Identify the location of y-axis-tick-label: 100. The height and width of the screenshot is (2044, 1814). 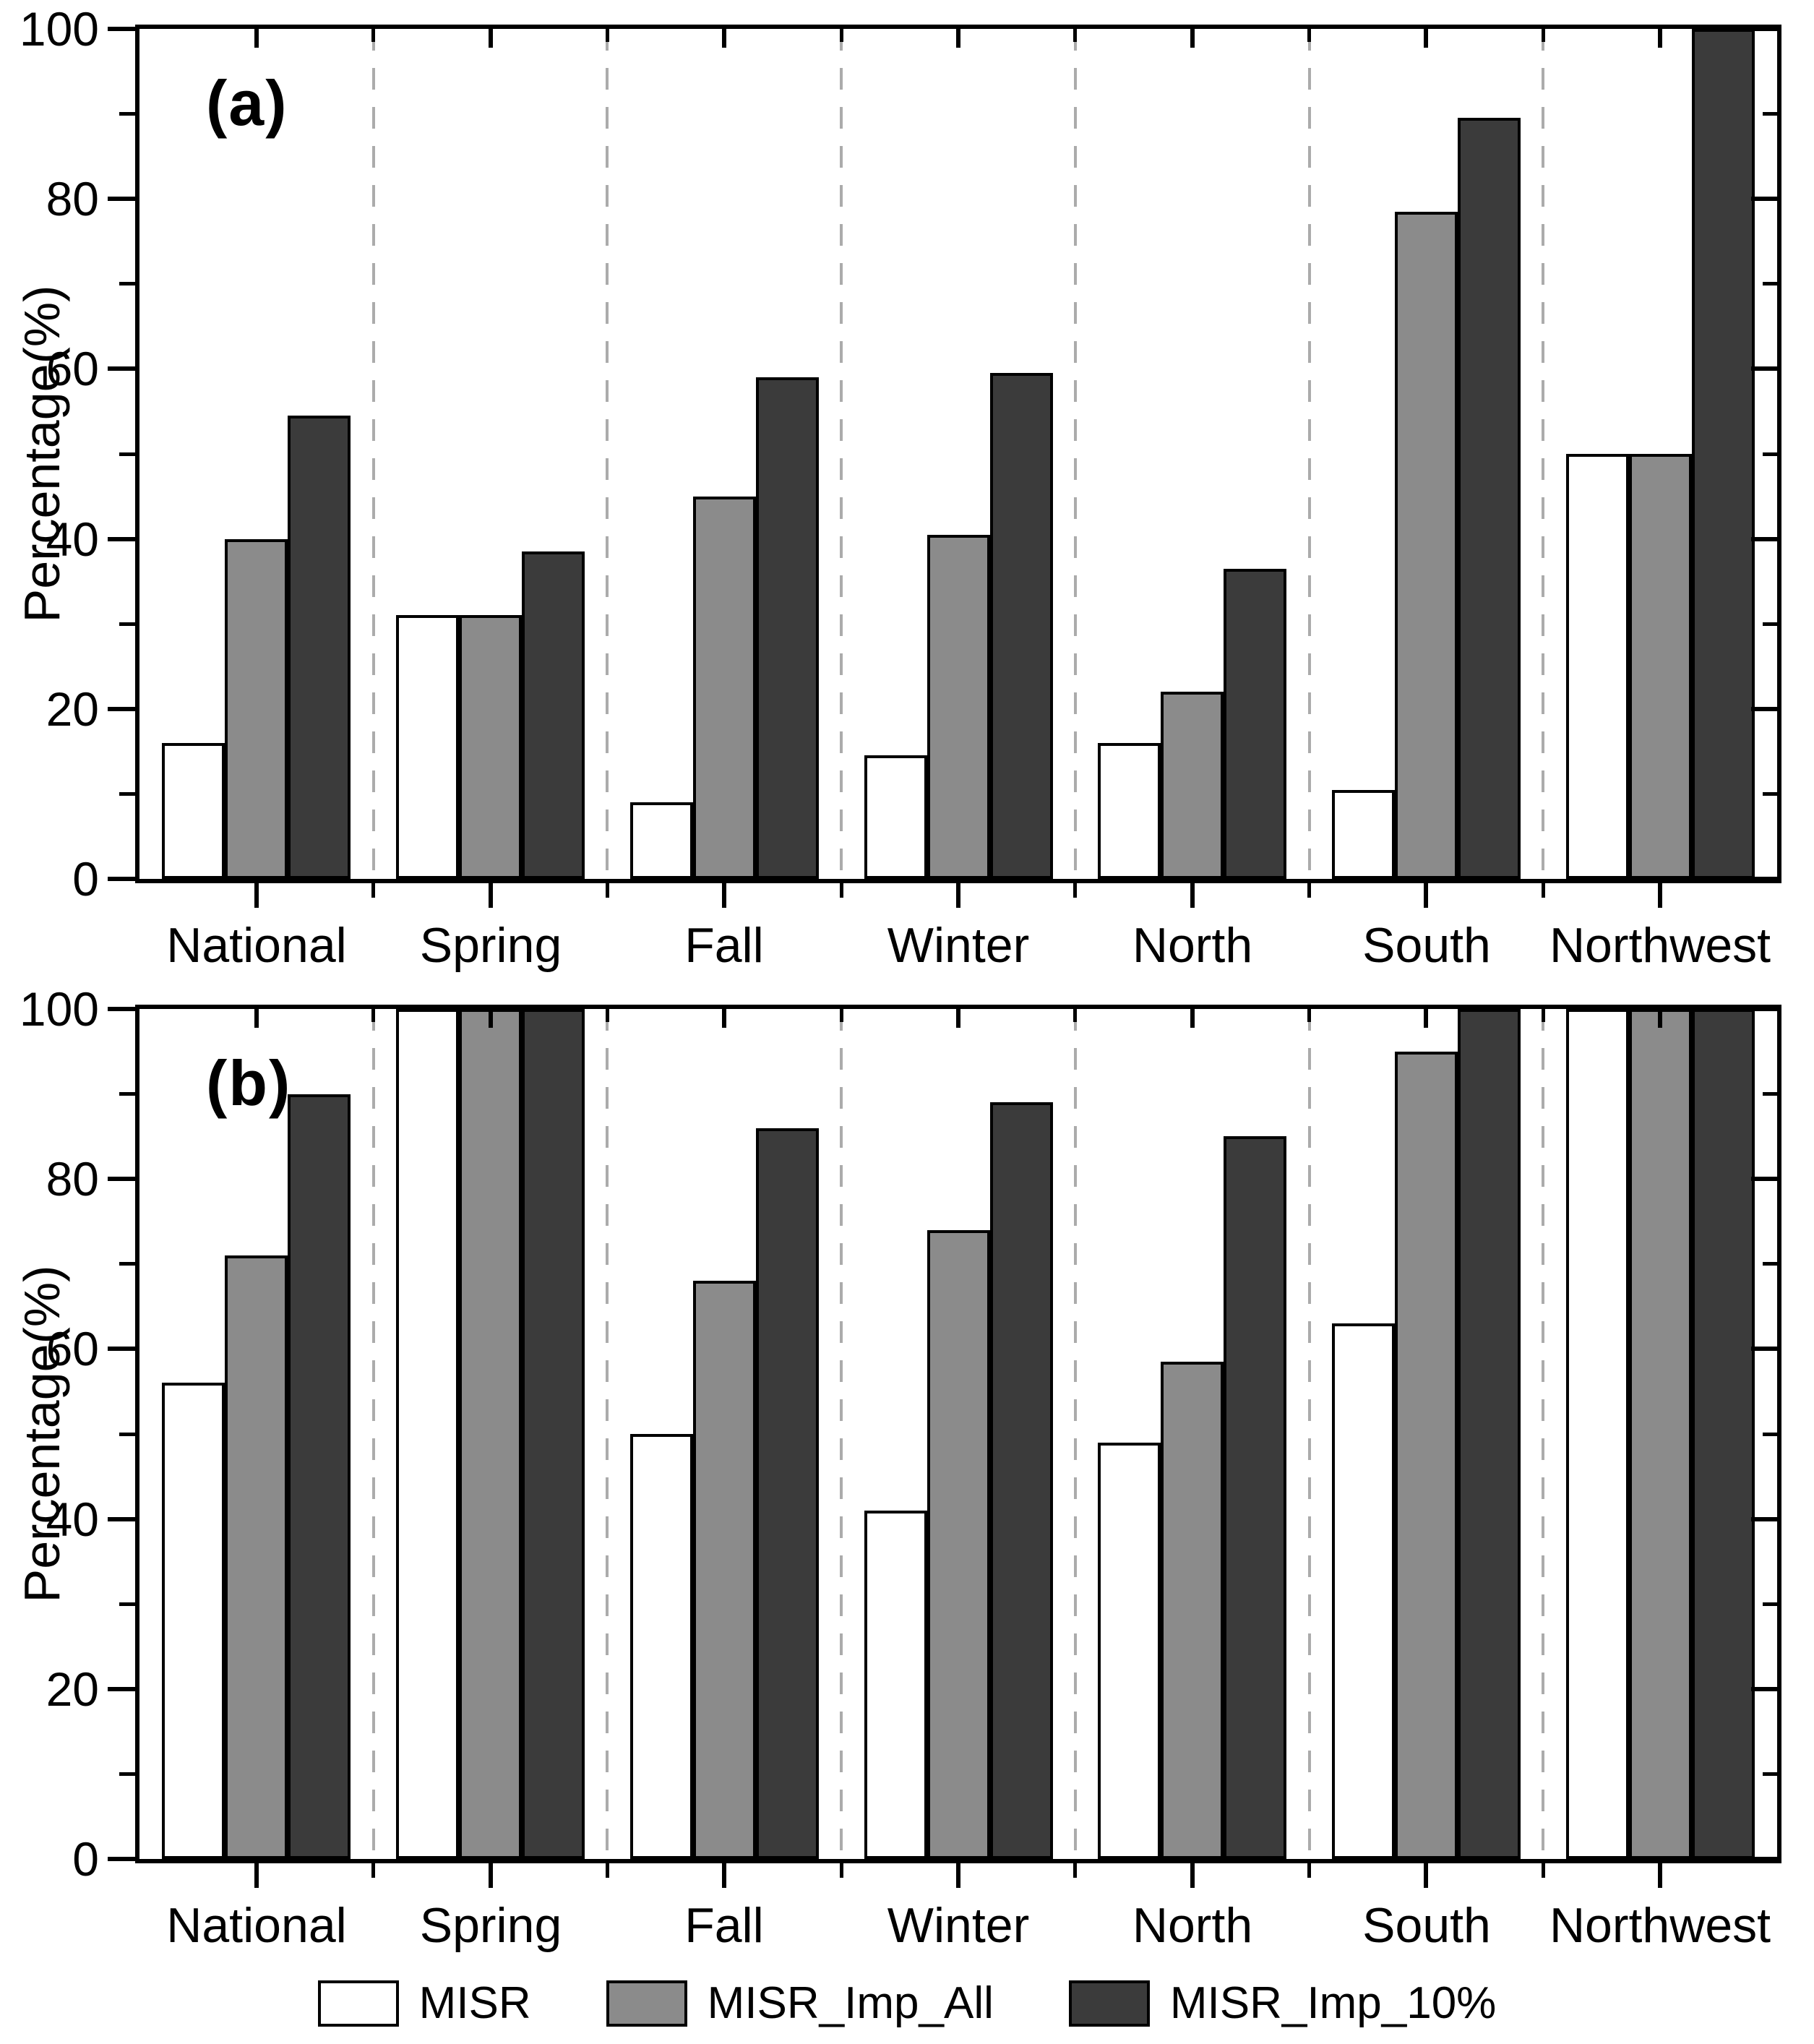
(59, 29).